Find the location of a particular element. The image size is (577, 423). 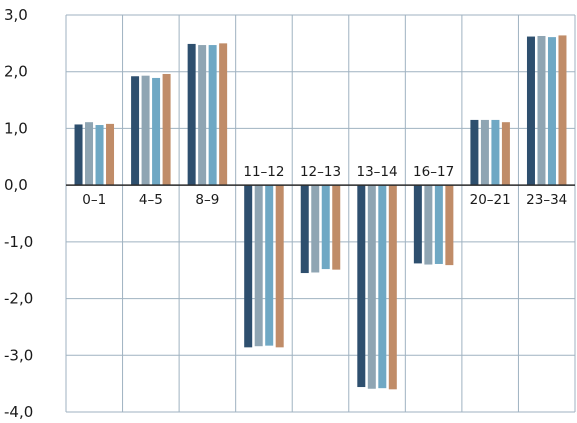

bar-16–17-series-4 is located at coordinates (449, 225).